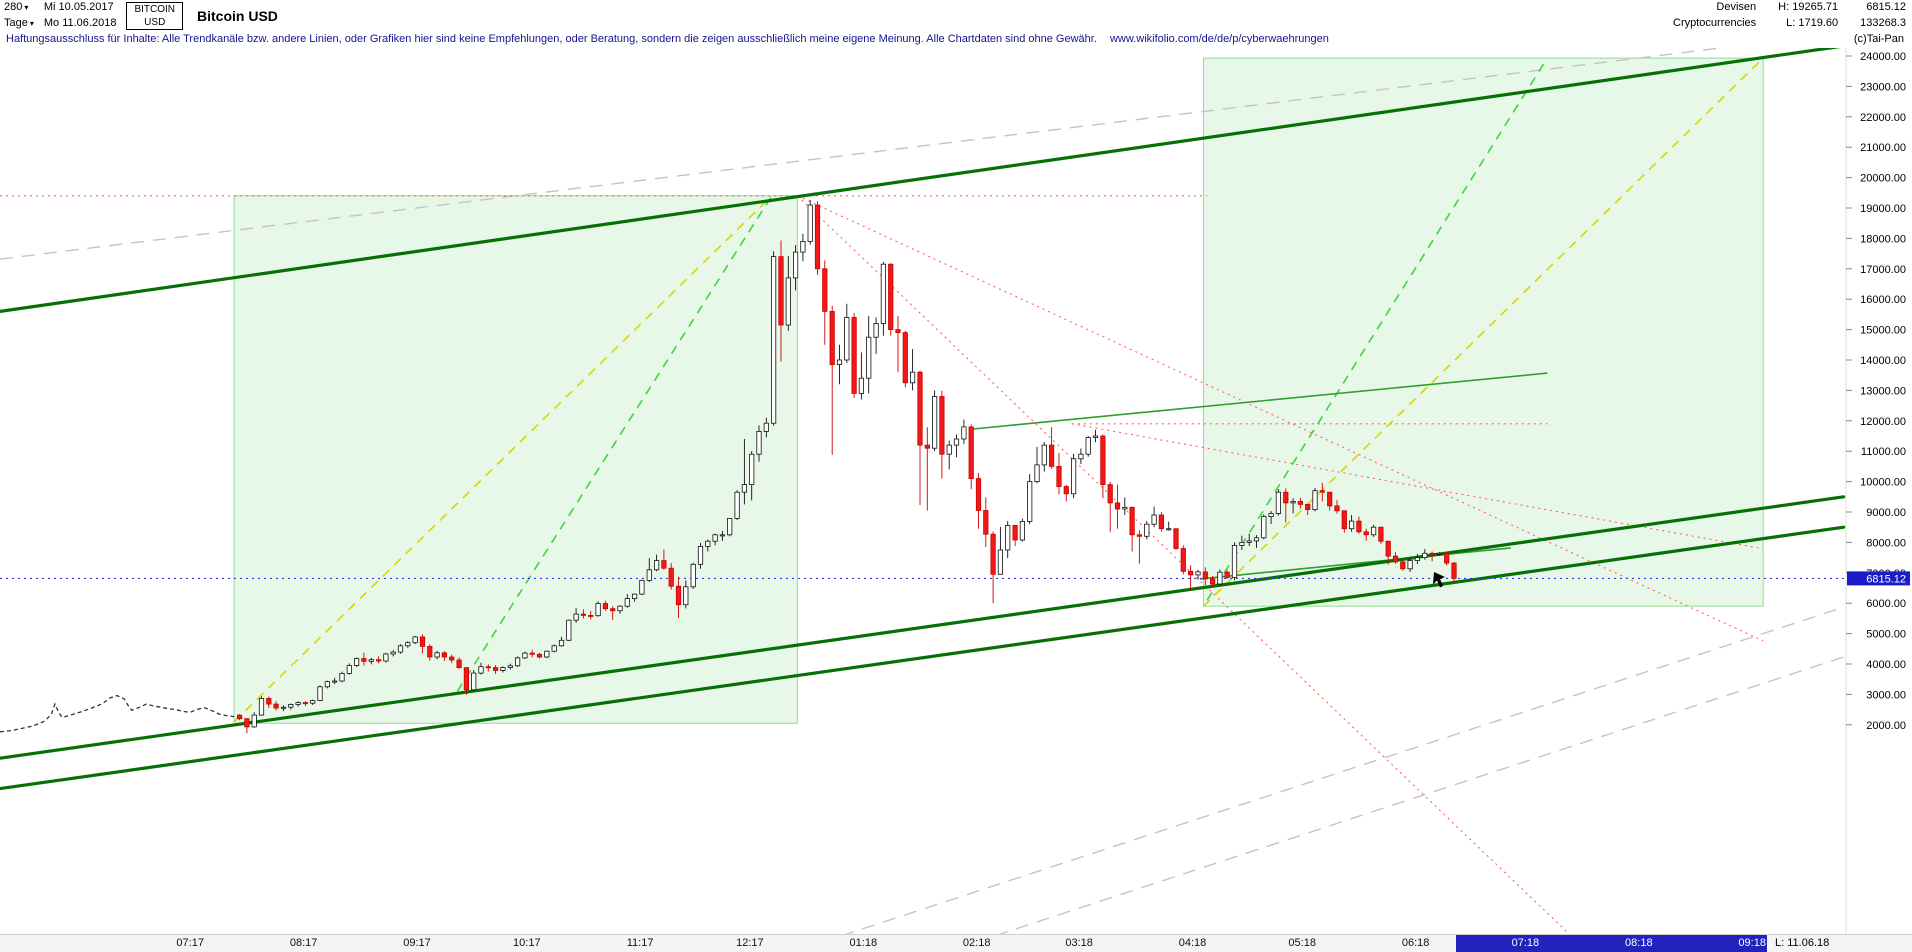  Describe the element at coordinates (1886, 513) in the screenshot. I see `price-tick-label: 9000.00` at that location.